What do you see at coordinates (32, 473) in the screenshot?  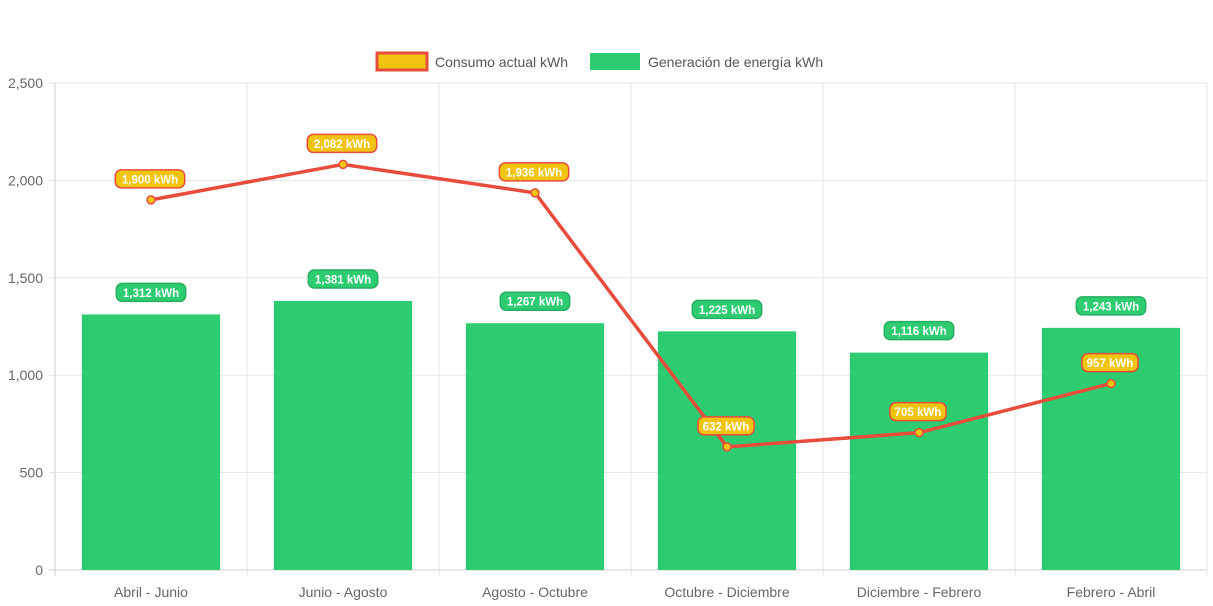 I see `y-tick-label: 500` at bounding box center [32, 473].